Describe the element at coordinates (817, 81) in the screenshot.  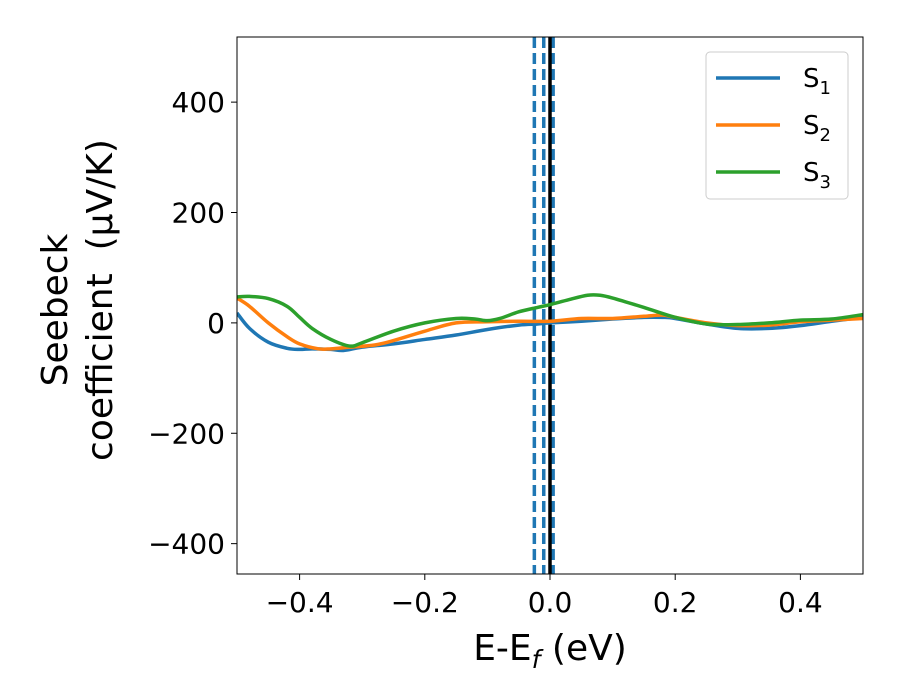
I see `legend-label-s1: S1` at that location.